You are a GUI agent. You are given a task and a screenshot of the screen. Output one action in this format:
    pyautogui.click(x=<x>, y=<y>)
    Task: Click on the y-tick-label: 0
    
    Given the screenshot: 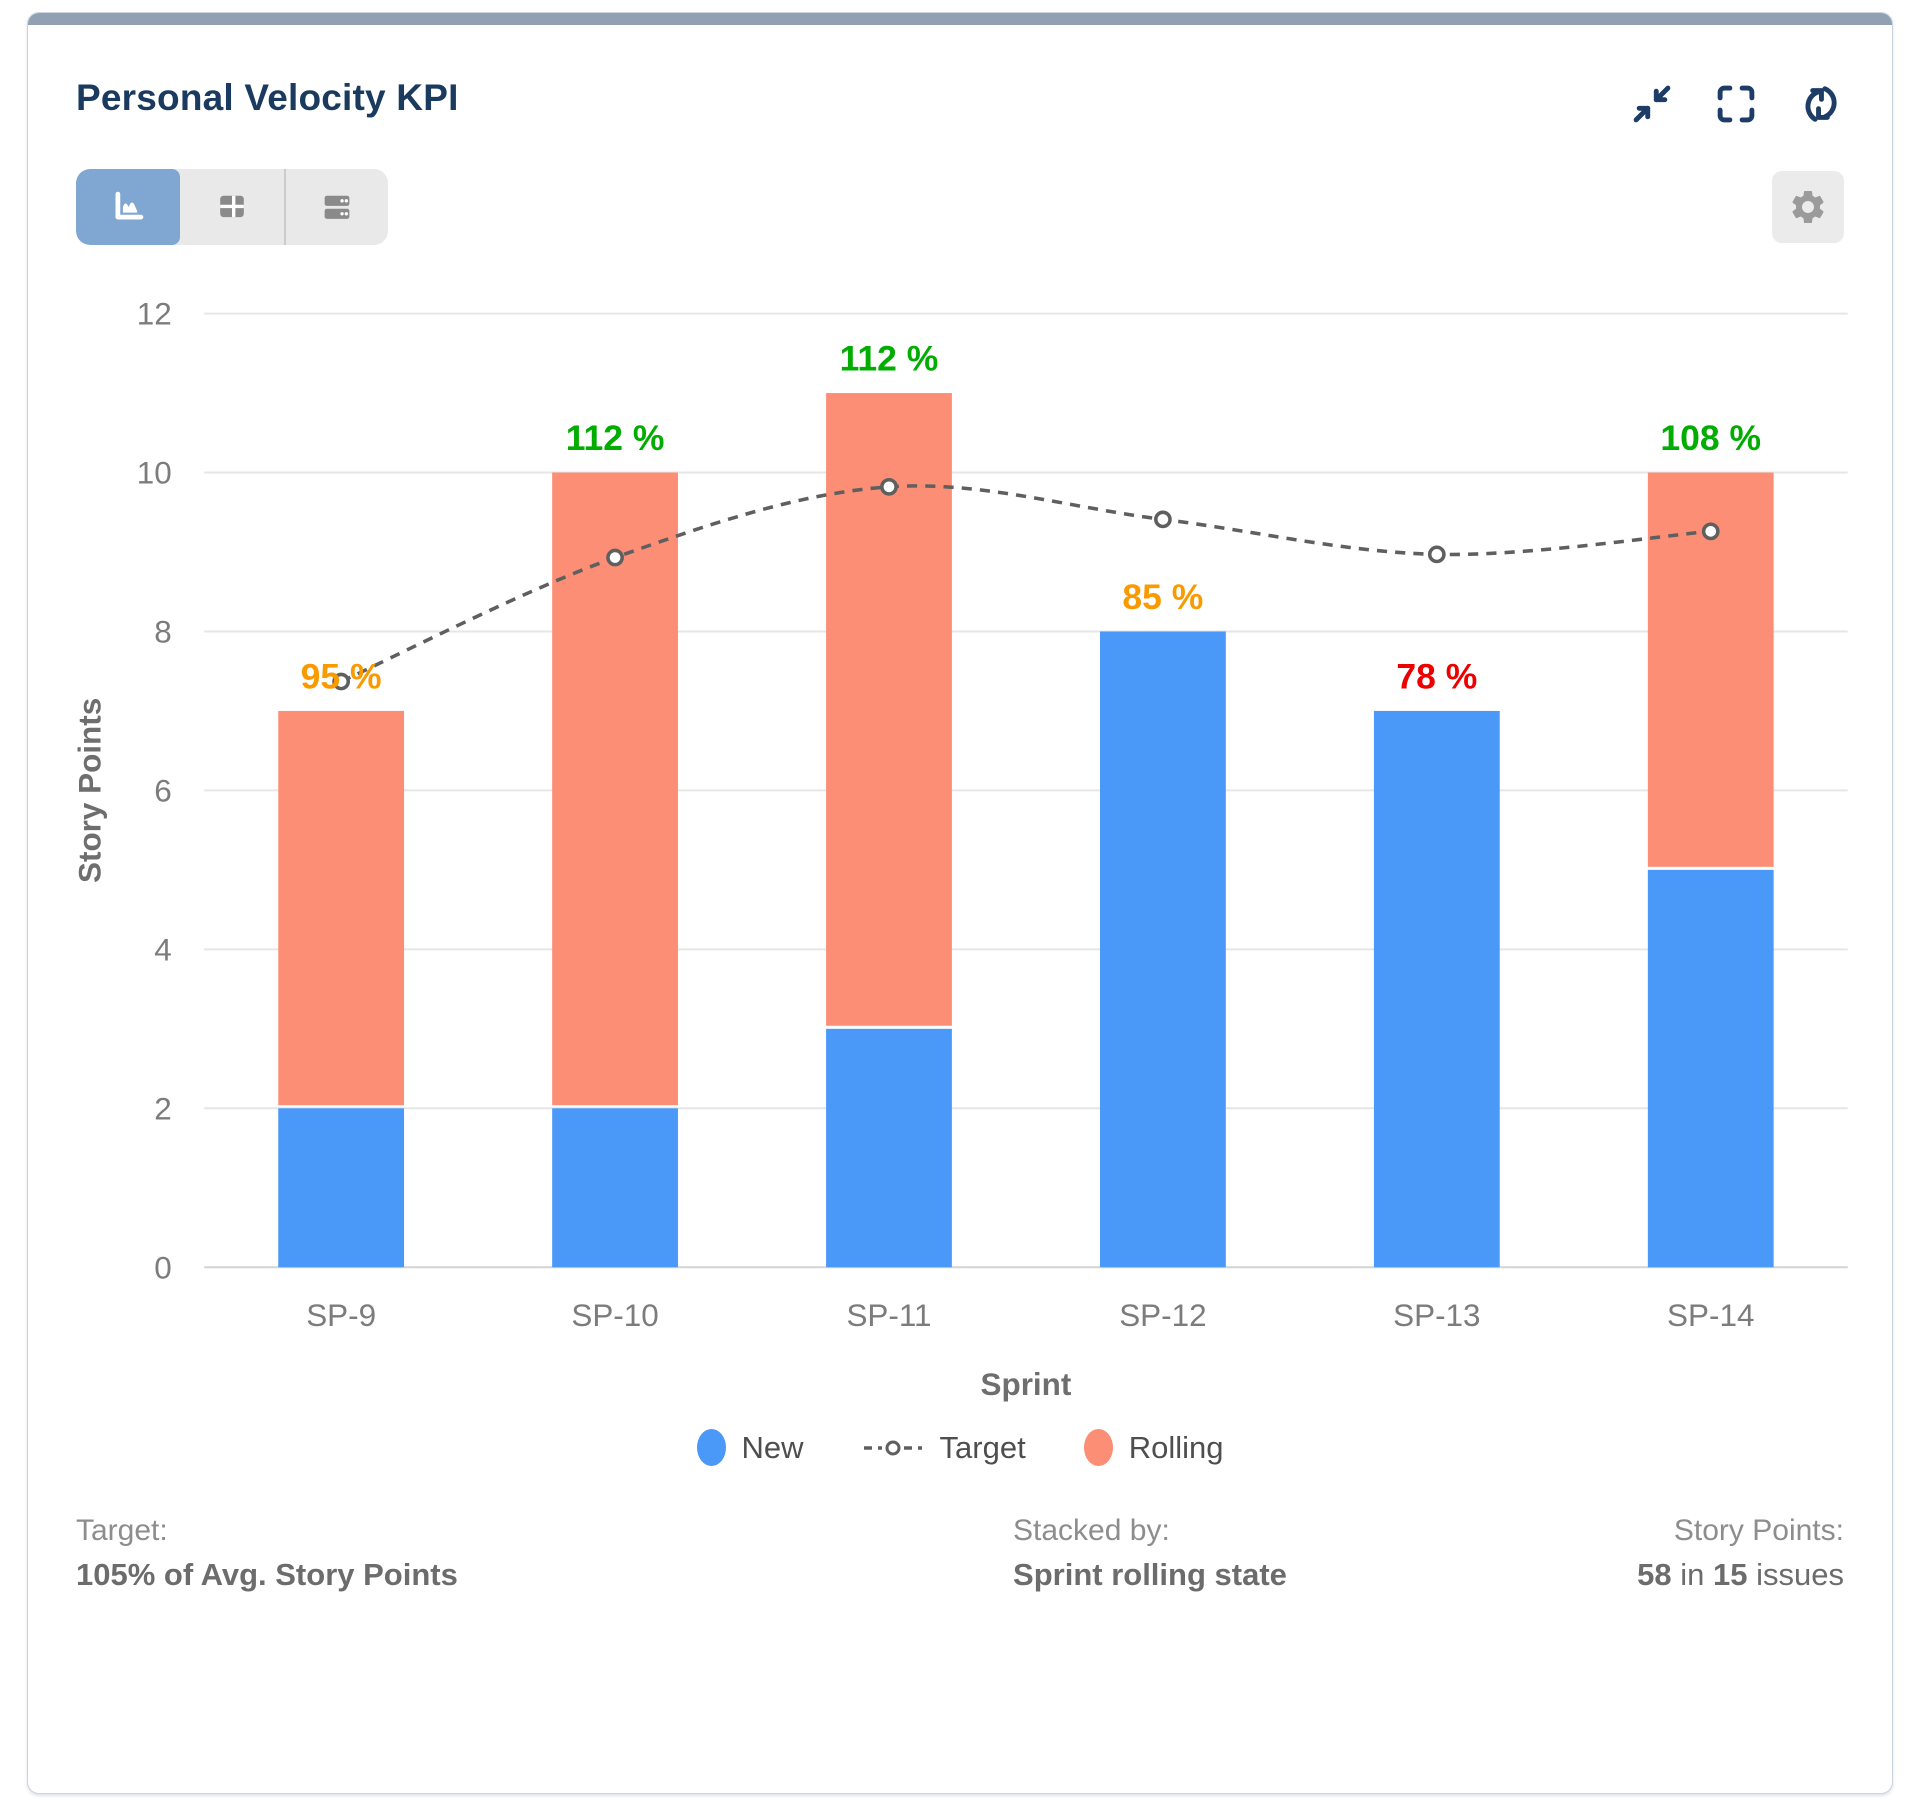 What is the action you would take?
    pyautogui.click(x=162, y=1267)
    